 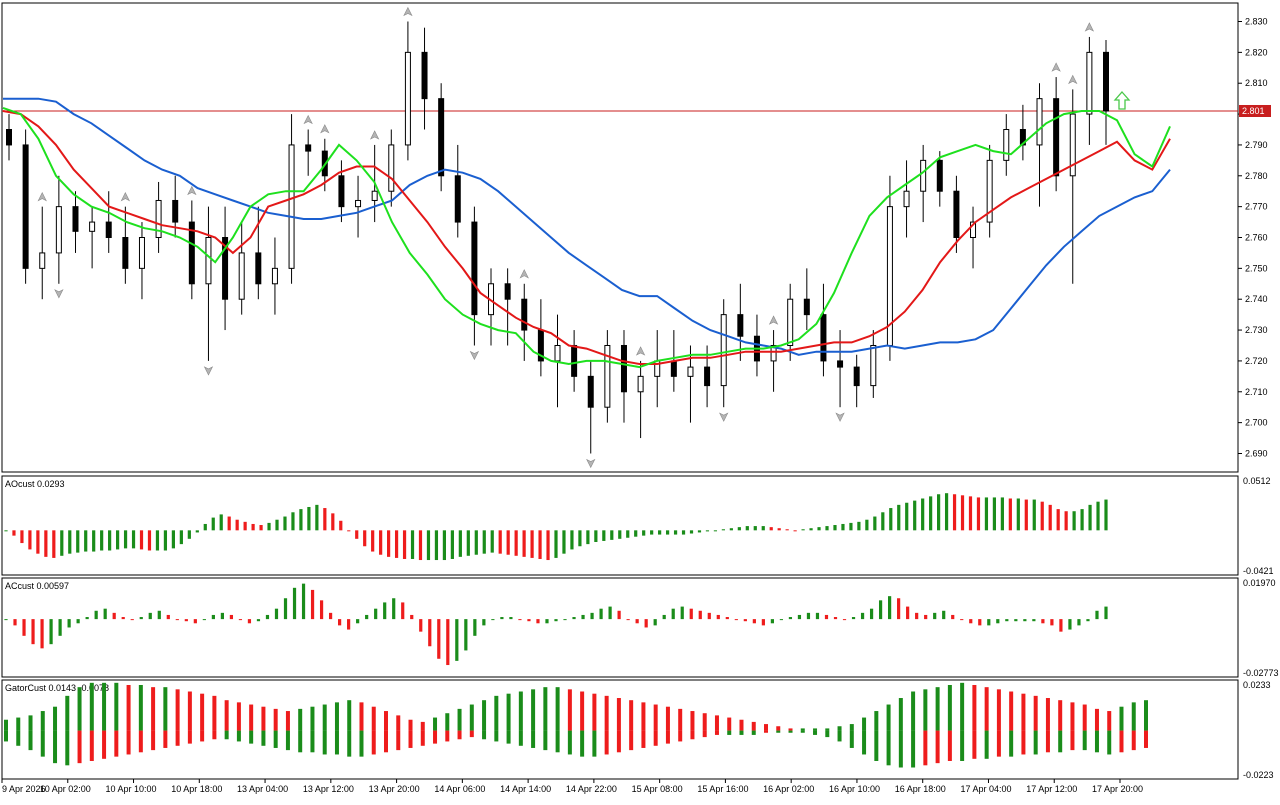 What do you see at coordinates (59, 294) in the screenshot?
I see `fractal-down-arrow` at bounding box center [59, 294].